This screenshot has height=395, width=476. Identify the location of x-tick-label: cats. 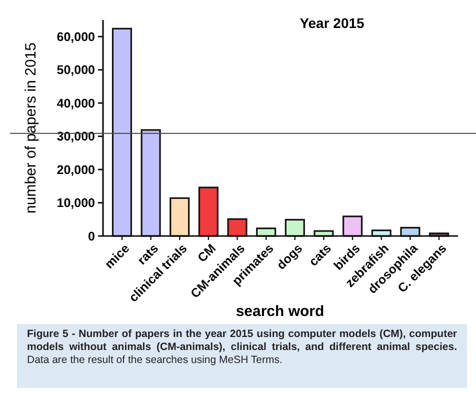
(320, 255).